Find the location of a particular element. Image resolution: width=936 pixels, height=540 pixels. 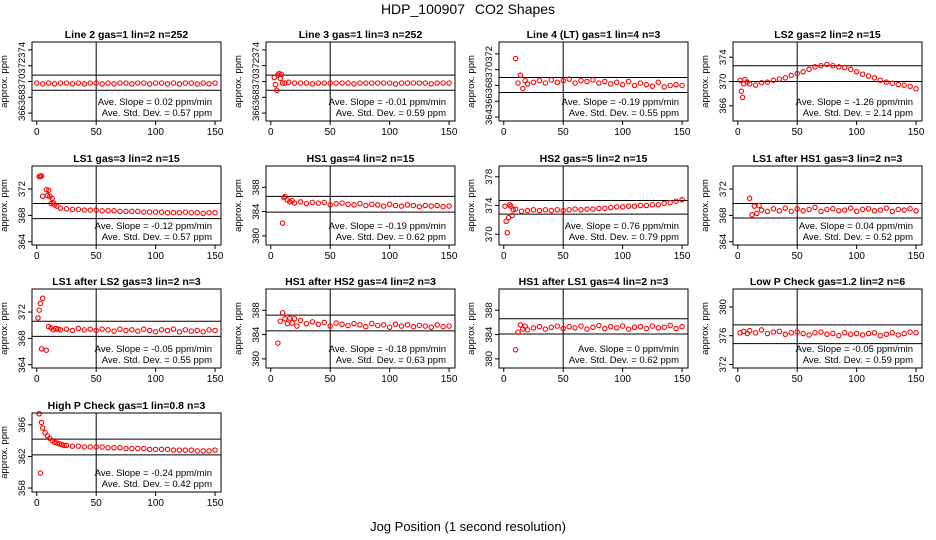

chart-title: High P Check gas=1 lin=0.8 n=3 is located at coordinates (127, 406).